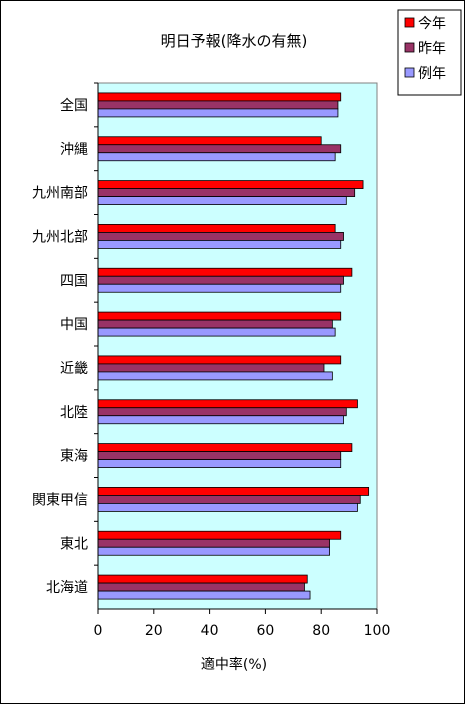 The width and height of the screenshot is (465, 704). What do you see at coordinates (60, 194) in the screenshot?
I see `category-label: 九州南部` at bounding box center [60, 194].